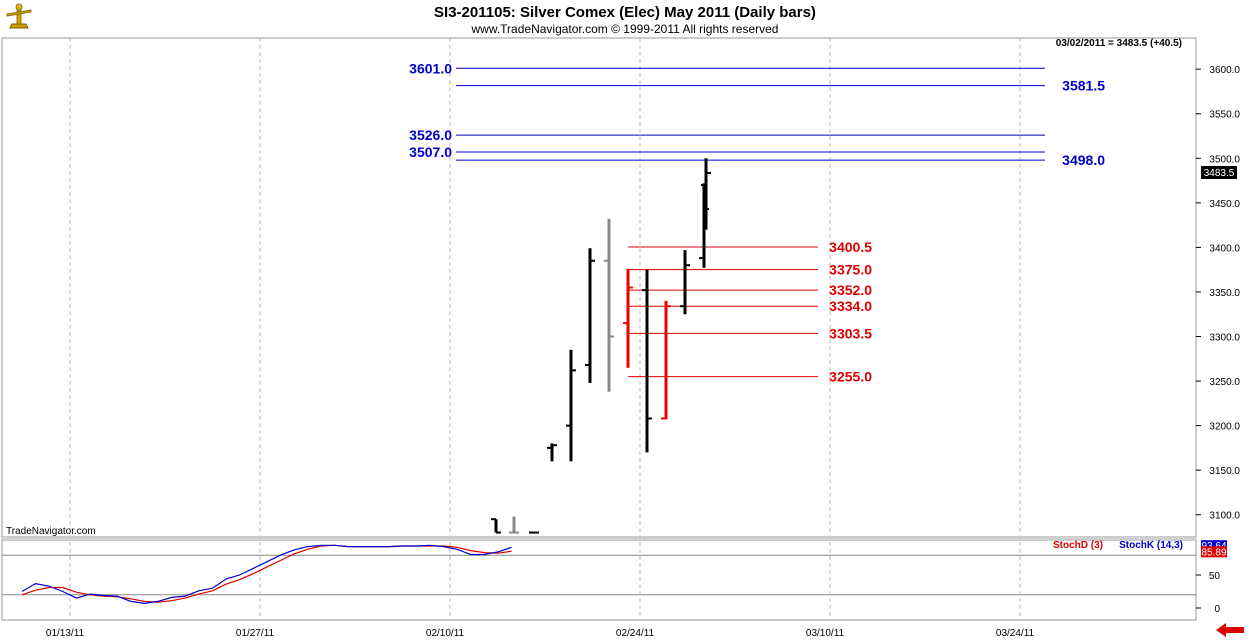 This screenshot has height=643, width=1250. What do you see at coordinates (1217, 609) in the screenshot?
I see `stoch-tick-label: 0` at bounding box center [1217, 609].